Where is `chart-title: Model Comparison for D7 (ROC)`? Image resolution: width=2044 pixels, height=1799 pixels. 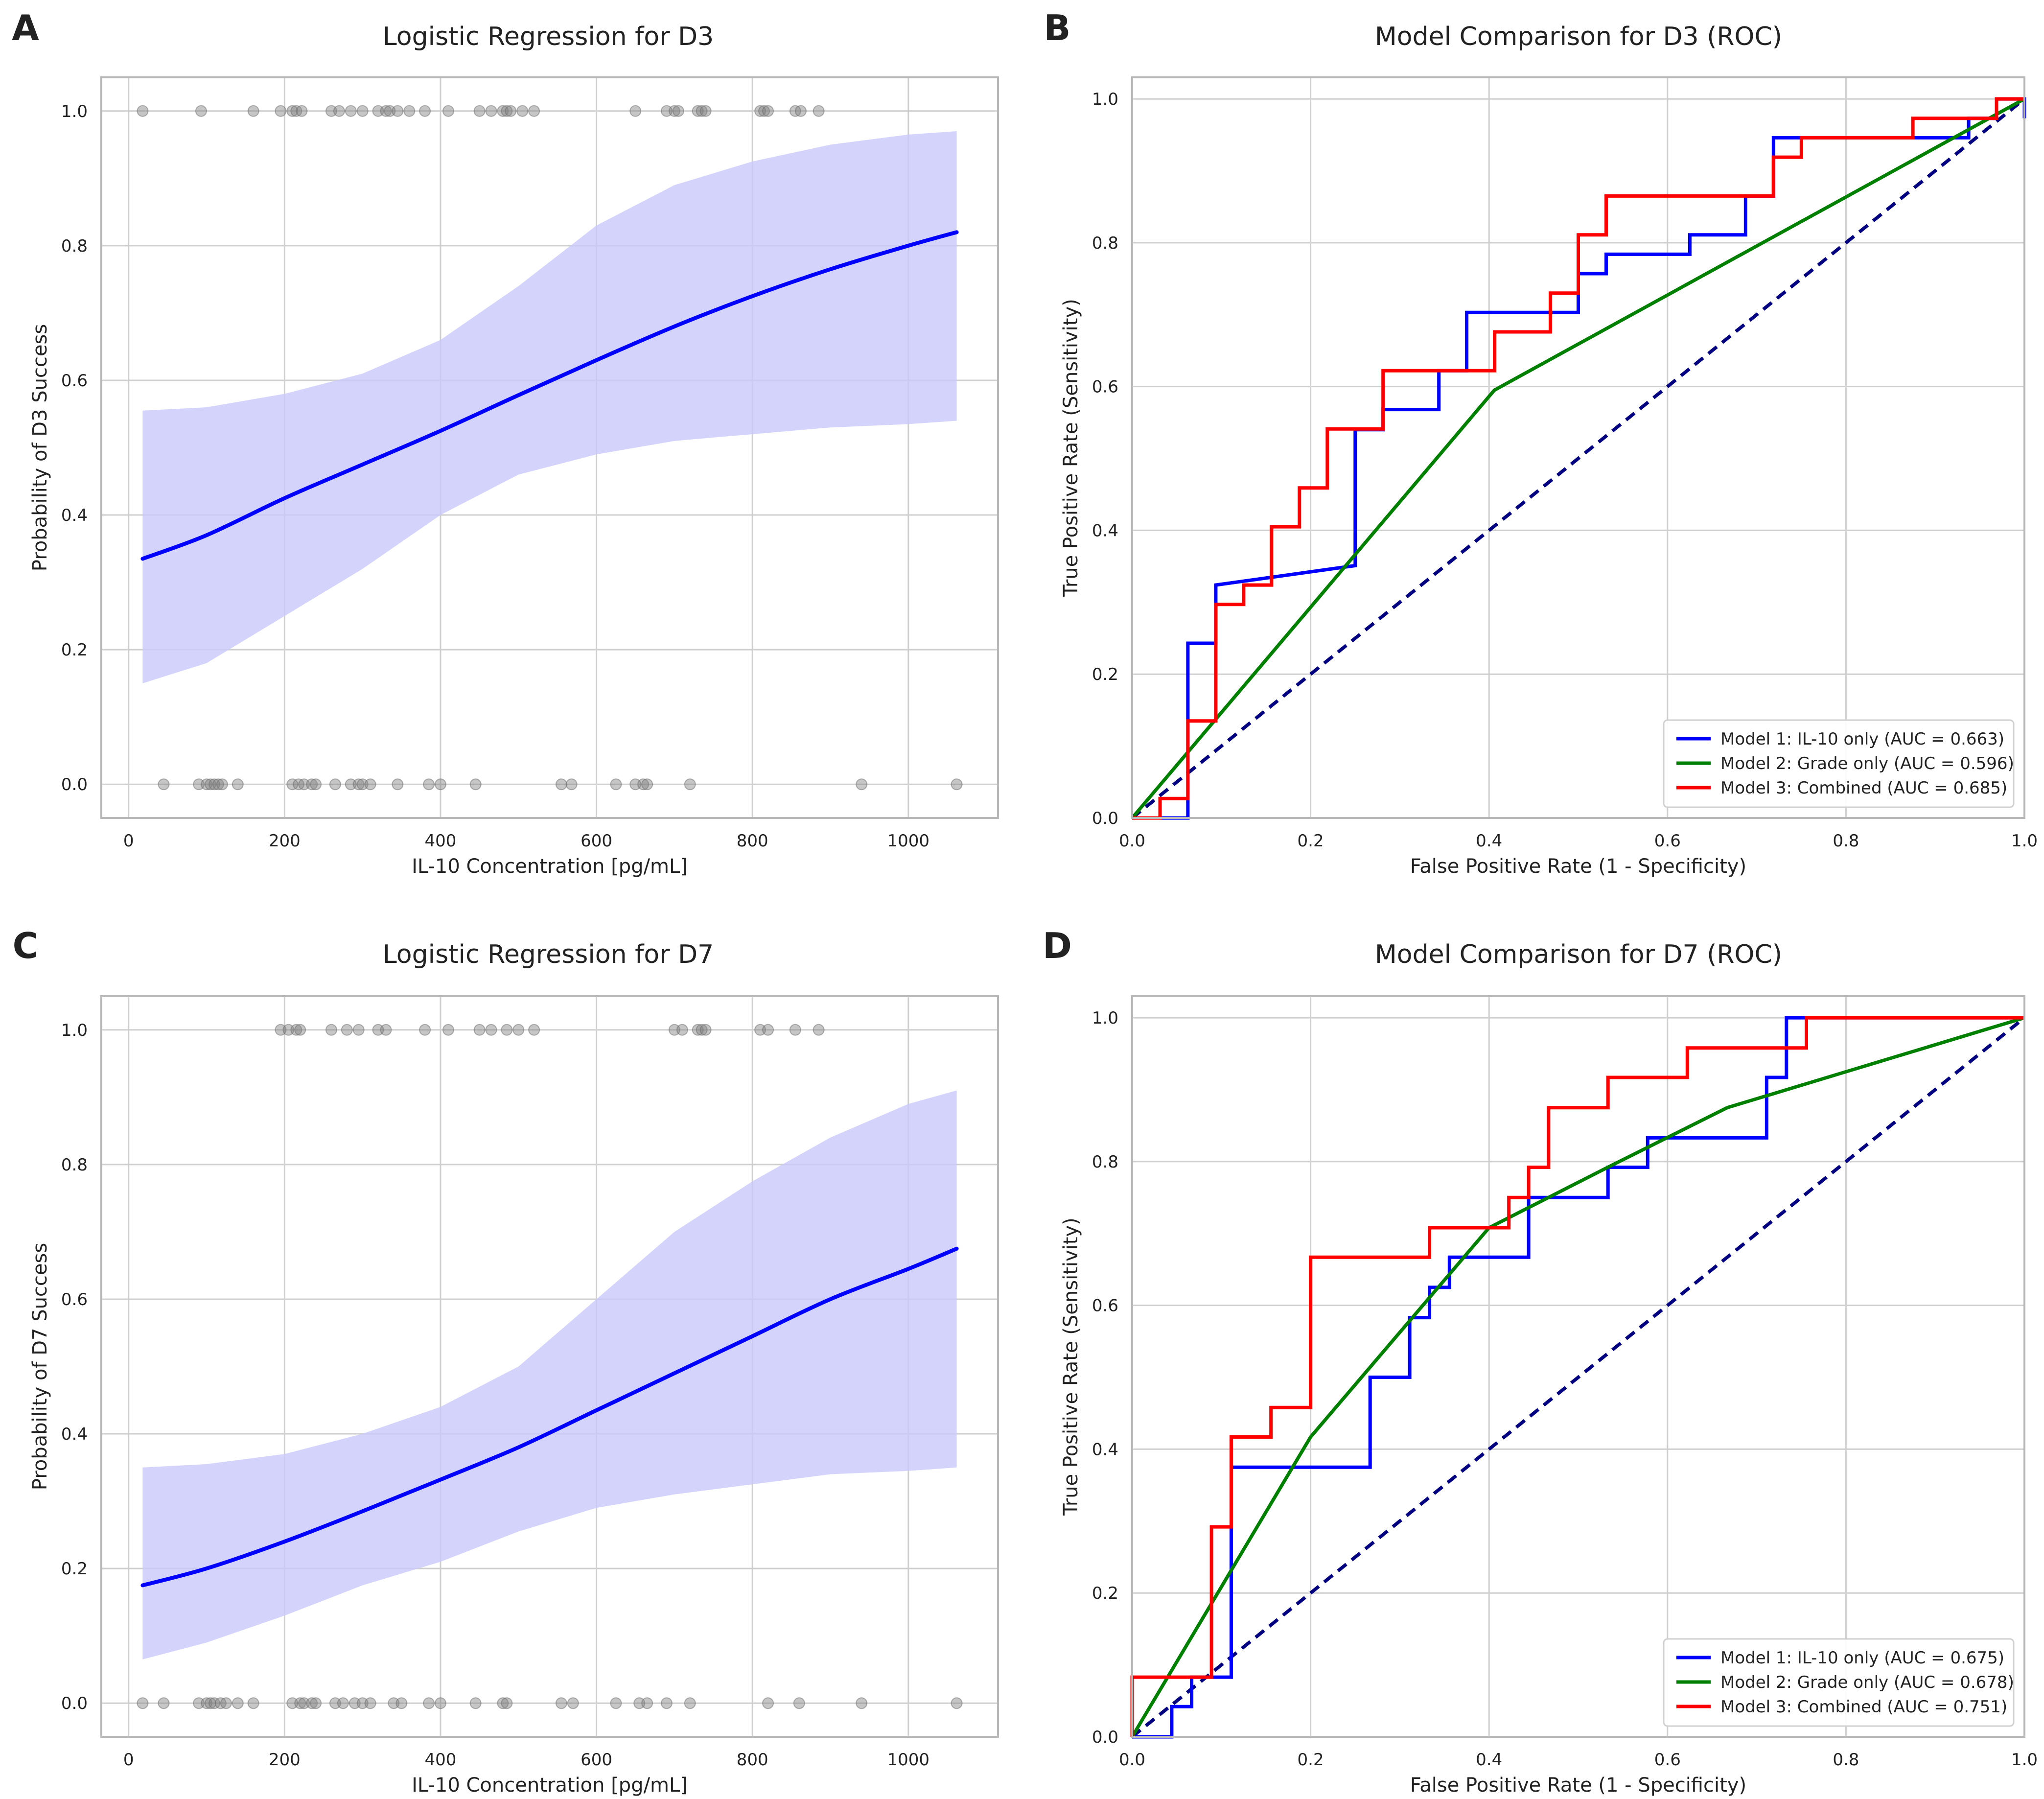
chart-title: Model Comparison for D7 (ROC) is located at coordinates (1579, 954).